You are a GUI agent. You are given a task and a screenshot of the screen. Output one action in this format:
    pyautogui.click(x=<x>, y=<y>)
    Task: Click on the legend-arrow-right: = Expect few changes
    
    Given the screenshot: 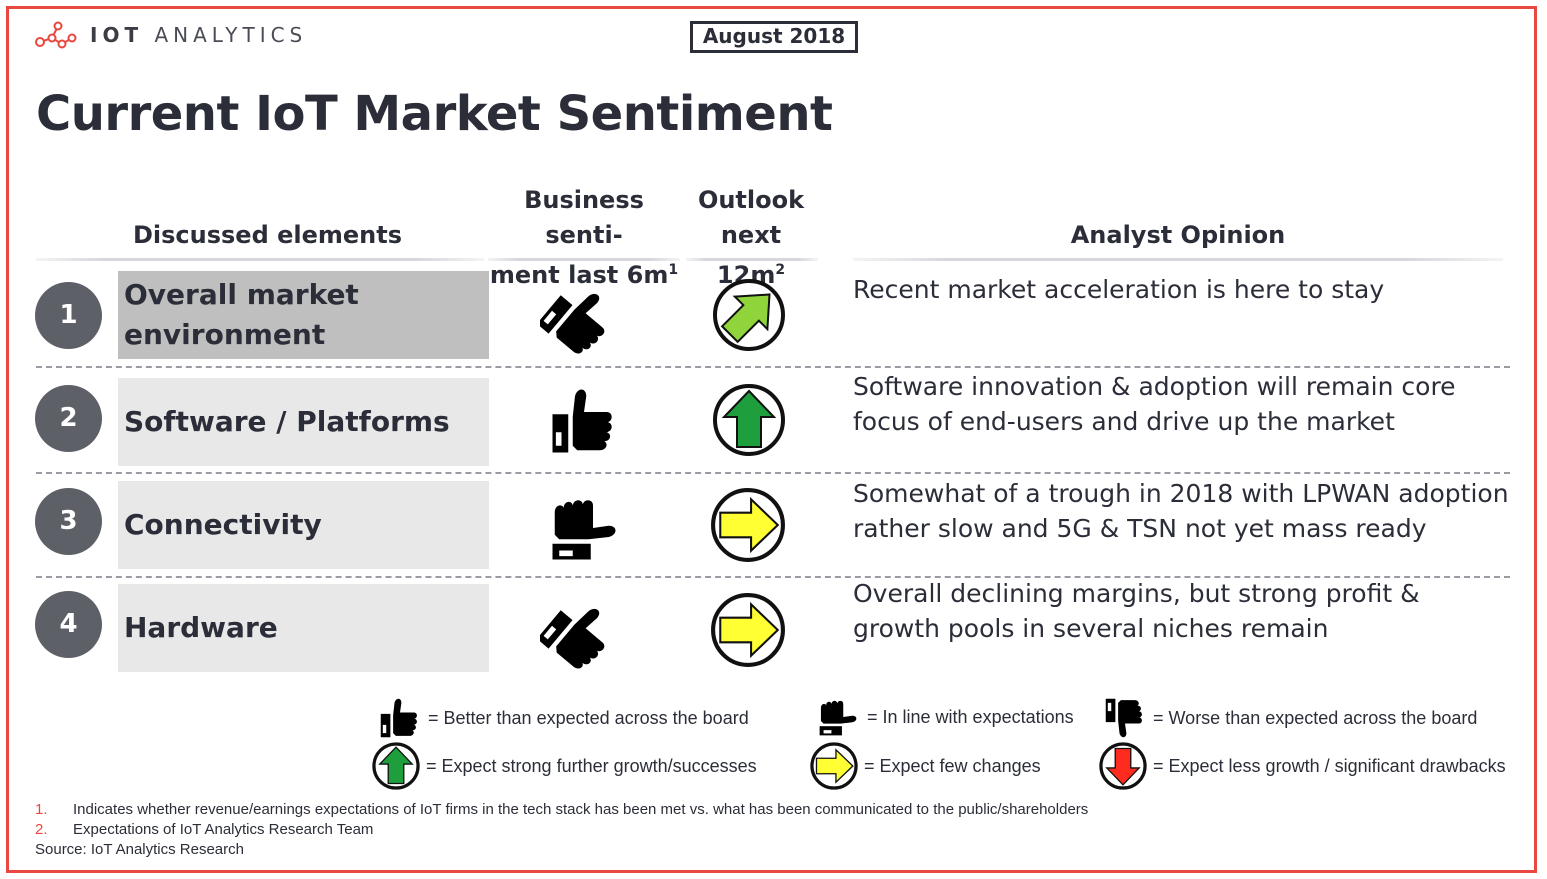 What is the action you would take?
    pyautogui.click(x=925, y=766)
    